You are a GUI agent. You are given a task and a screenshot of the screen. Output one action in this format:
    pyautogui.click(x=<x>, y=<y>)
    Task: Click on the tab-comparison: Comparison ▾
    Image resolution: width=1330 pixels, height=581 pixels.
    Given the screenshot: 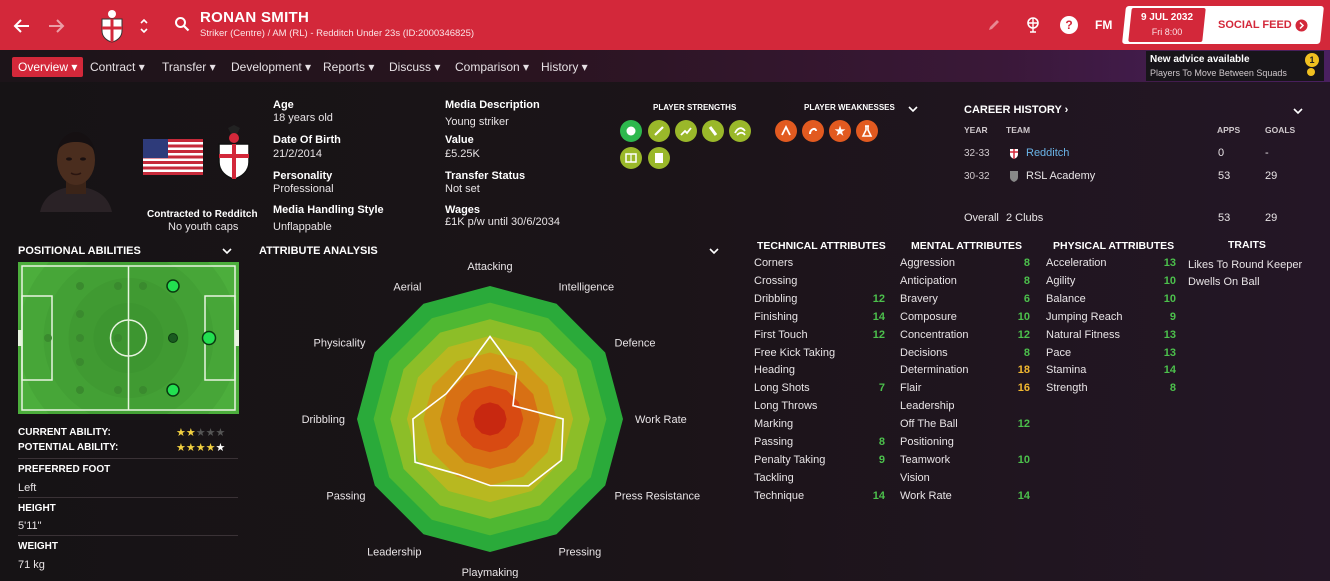 What is the action you would take?
    pyautogui.click(x=492, y=67)
    